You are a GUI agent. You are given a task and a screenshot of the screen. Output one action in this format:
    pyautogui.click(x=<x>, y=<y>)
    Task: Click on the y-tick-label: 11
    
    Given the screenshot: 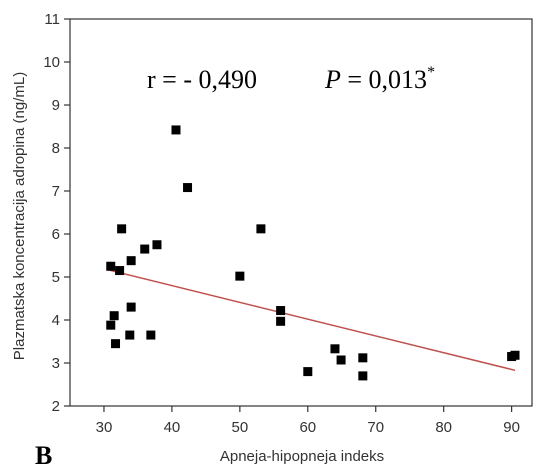 What is the action you would take?
    pyautogui.click(x=52, y=19)
    